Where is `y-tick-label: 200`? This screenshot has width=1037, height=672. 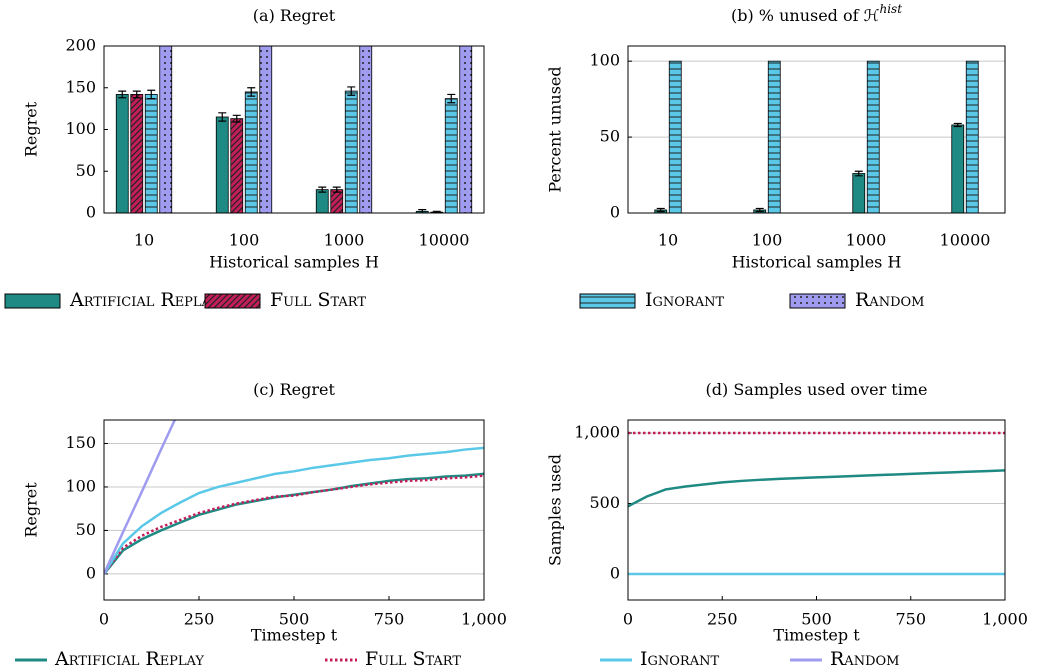
y-tick-label: 200 is located at coordinates (80, 45).